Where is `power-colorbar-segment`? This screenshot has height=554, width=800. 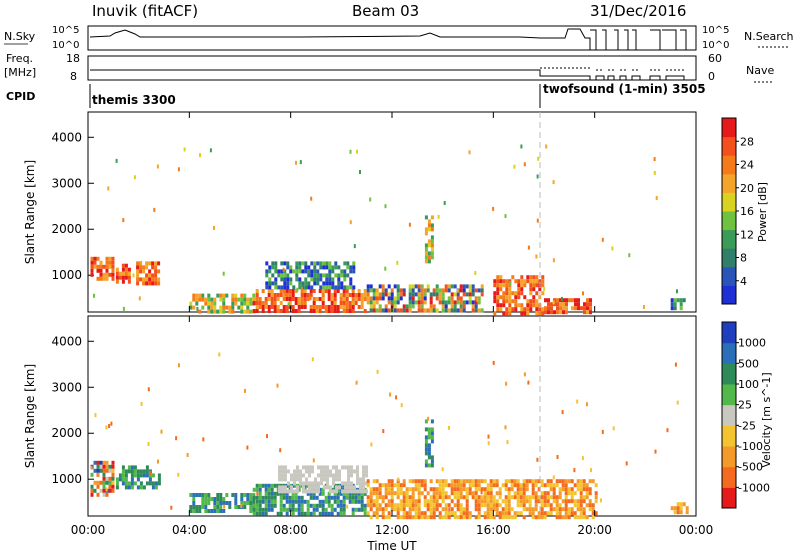 power-colorbar-segment is located at coordinates (729, 295).